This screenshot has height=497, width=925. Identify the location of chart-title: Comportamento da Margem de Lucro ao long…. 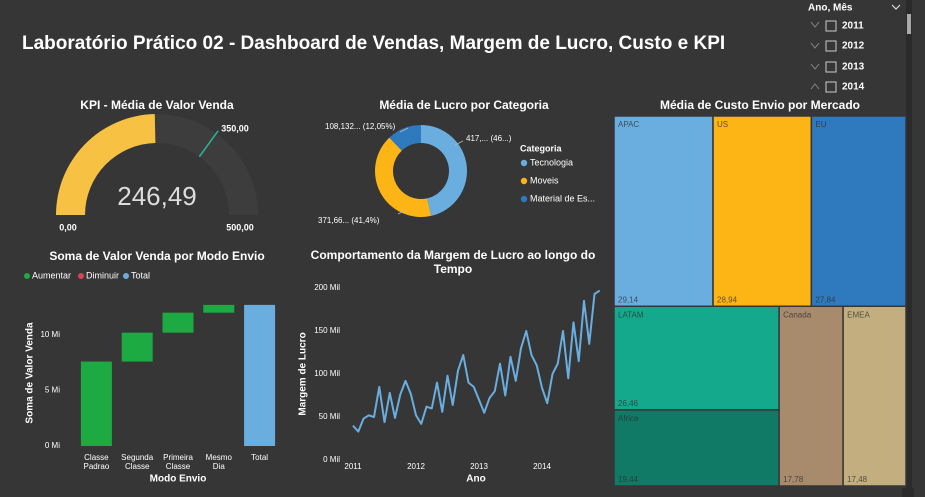
(453, 262).